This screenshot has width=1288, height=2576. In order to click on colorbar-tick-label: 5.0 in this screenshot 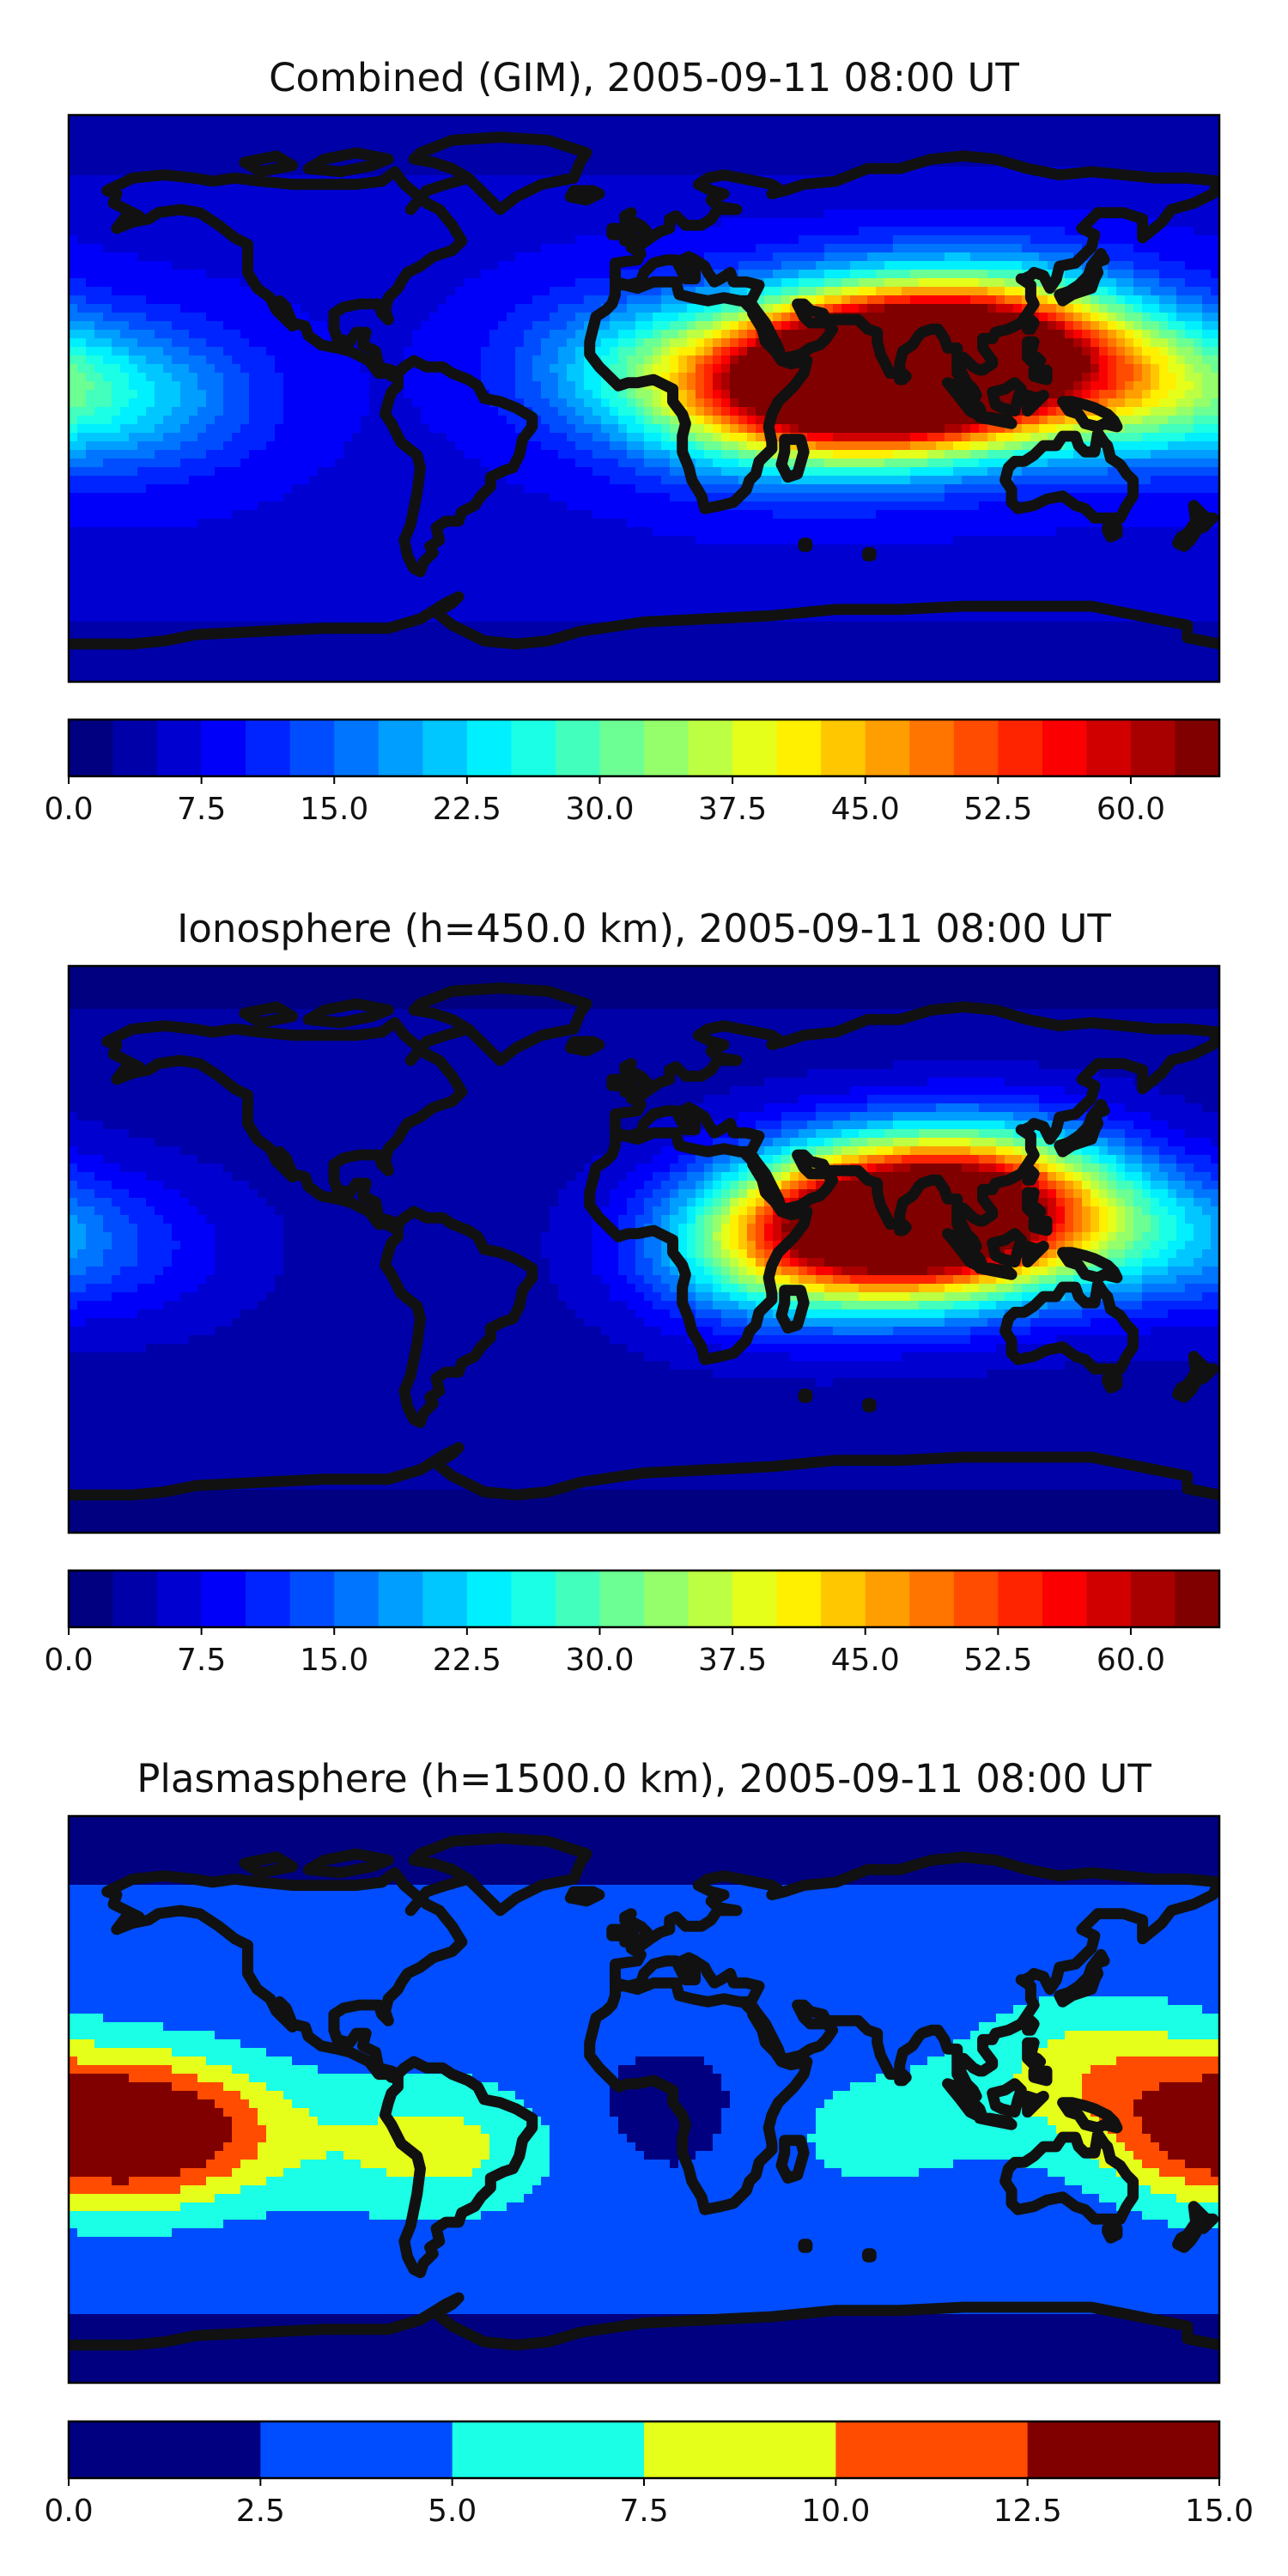, I will do `click(452, 2511)`.